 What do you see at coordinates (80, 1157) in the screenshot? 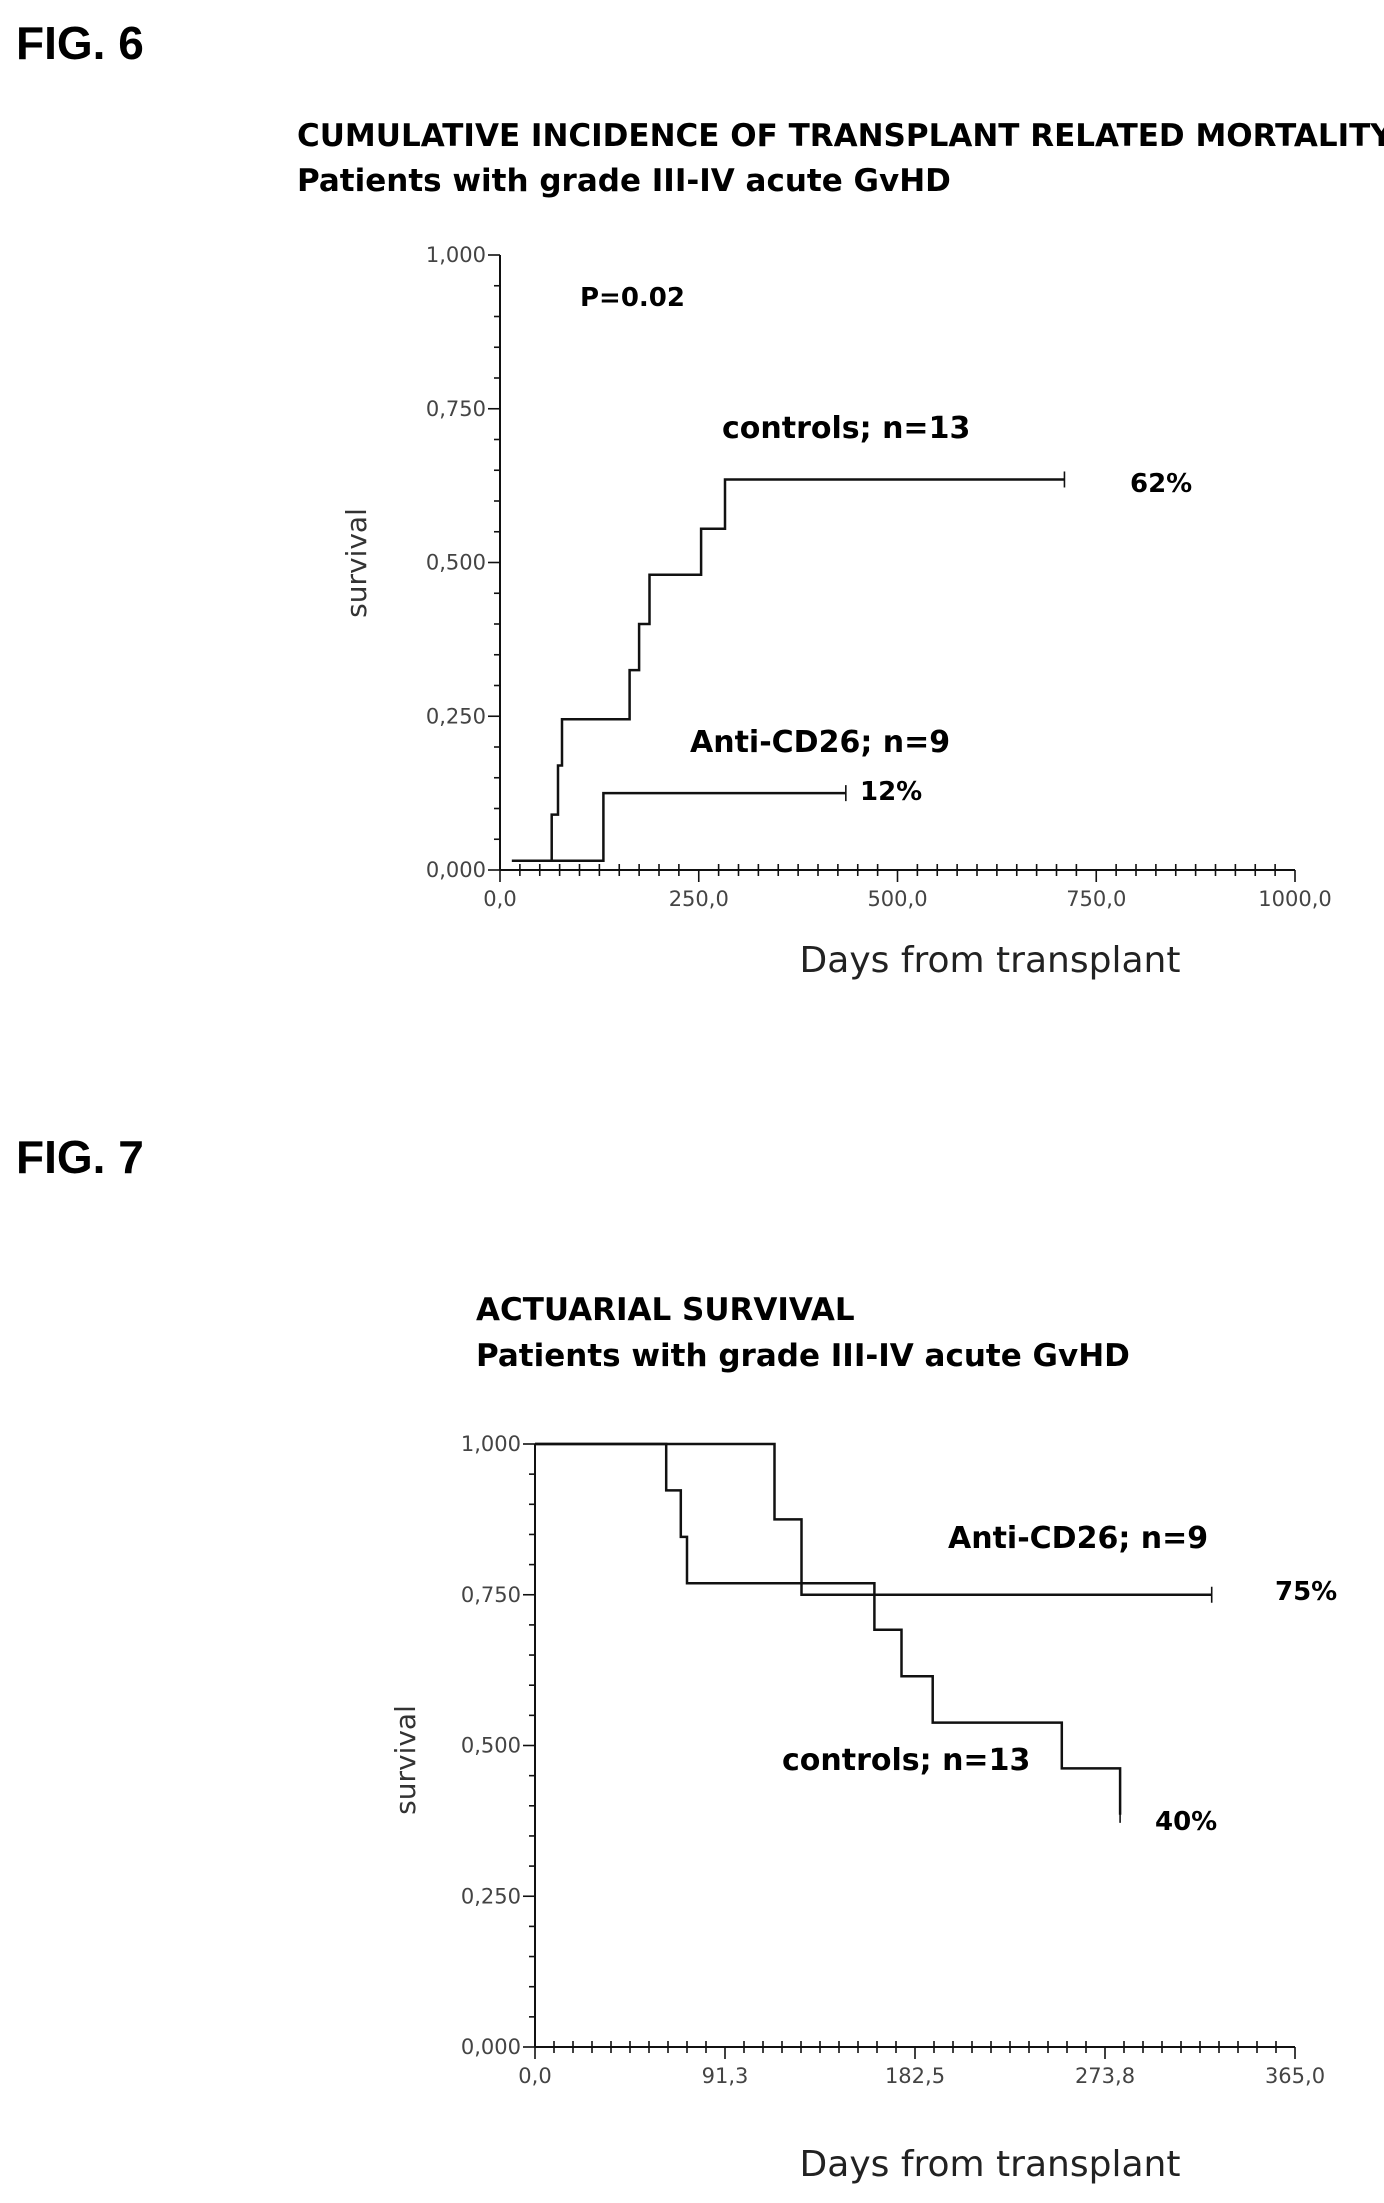
I see `figure-7-label: FIG. 7` at bounding box center [80, 1157].